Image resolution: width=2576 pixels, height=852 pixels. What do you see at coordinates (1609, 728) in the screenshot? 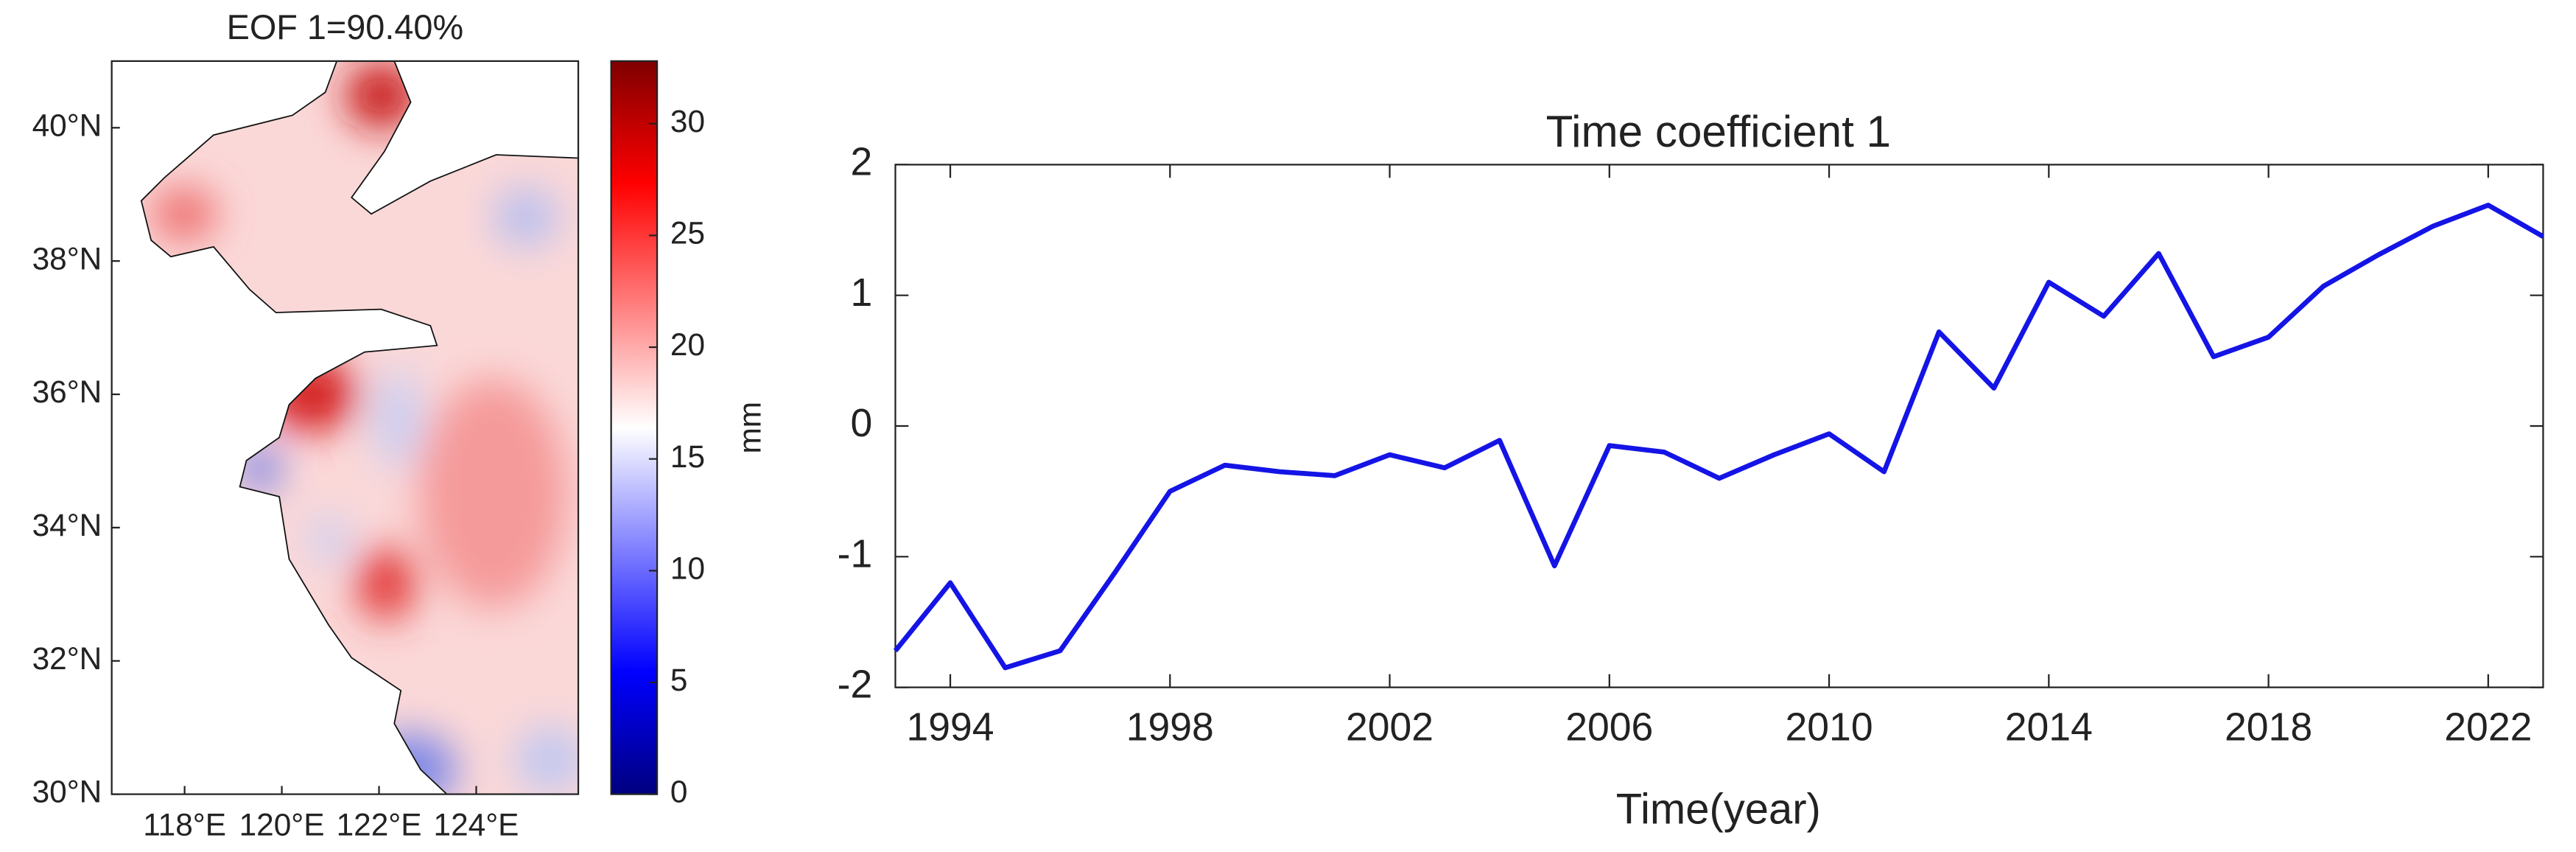
I see `x-tick-label: 2006` at bounding box center [1609, 728].